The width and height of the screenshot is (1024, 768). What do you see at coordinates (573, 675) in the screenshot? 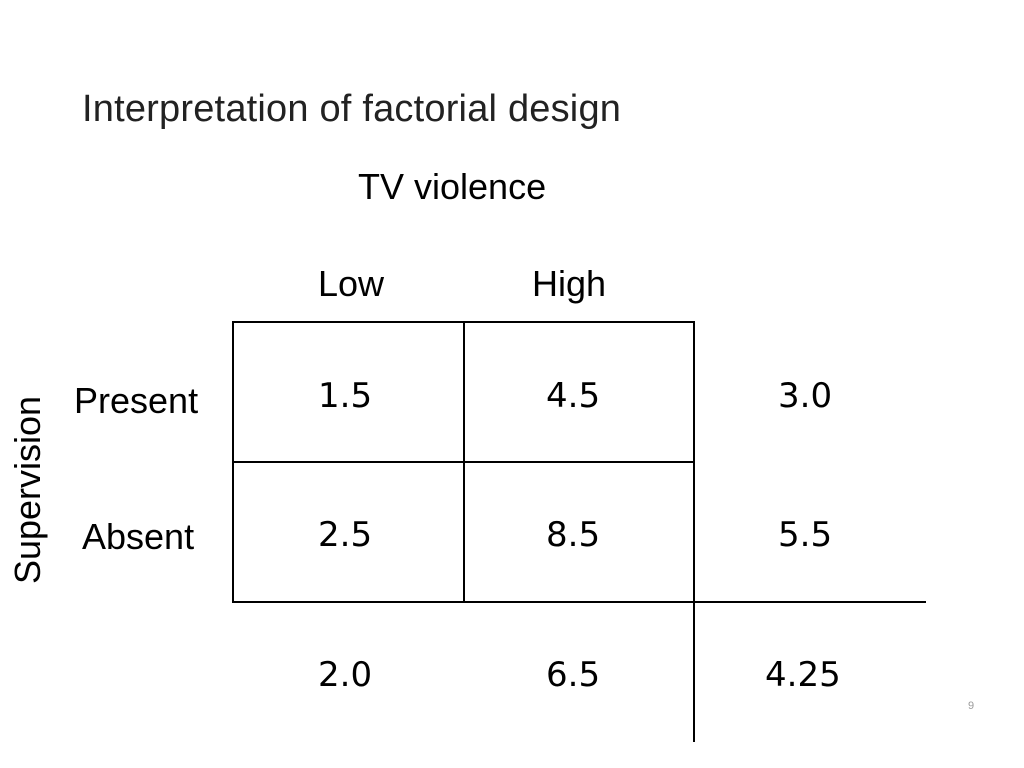
I see `column-mean-high: 6.5` at bounding box center [573, 675].